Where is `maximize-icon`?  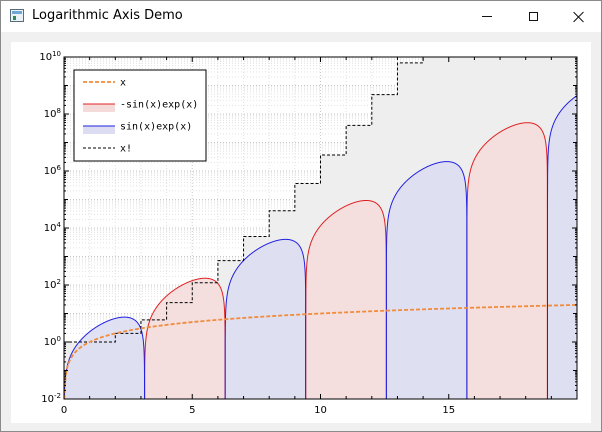 maximize-icon is located at coordinates (533, 16).